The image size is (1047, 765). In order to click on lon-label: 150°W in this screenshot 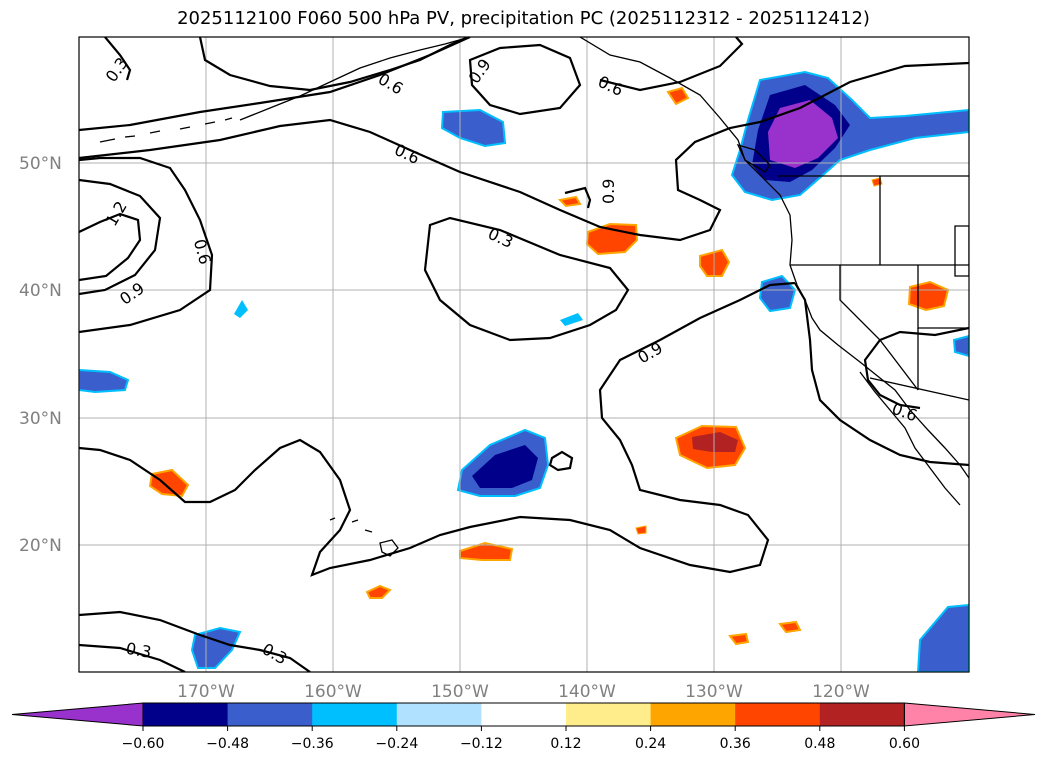, I will do `click(460, 692)`.